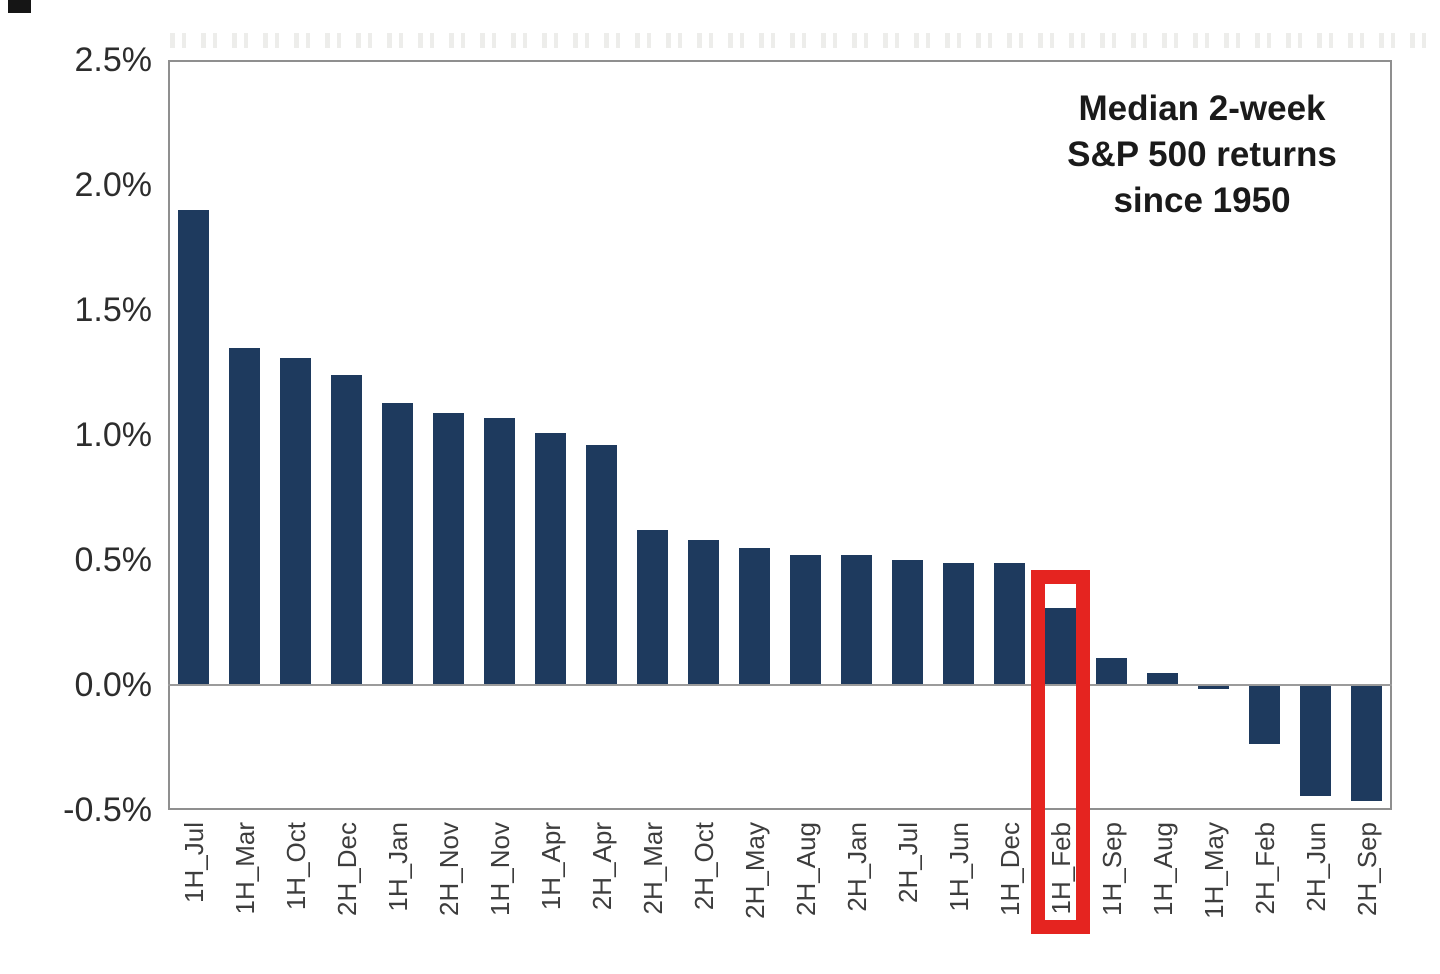 Image resolution: width=1440 pixels, height=974 pixels. What do you see at coordinates (856, 867) in the screenshot?
I see `x-tick-label-2H_Jan: 2H_Jan` at bounding box center [856, 867].